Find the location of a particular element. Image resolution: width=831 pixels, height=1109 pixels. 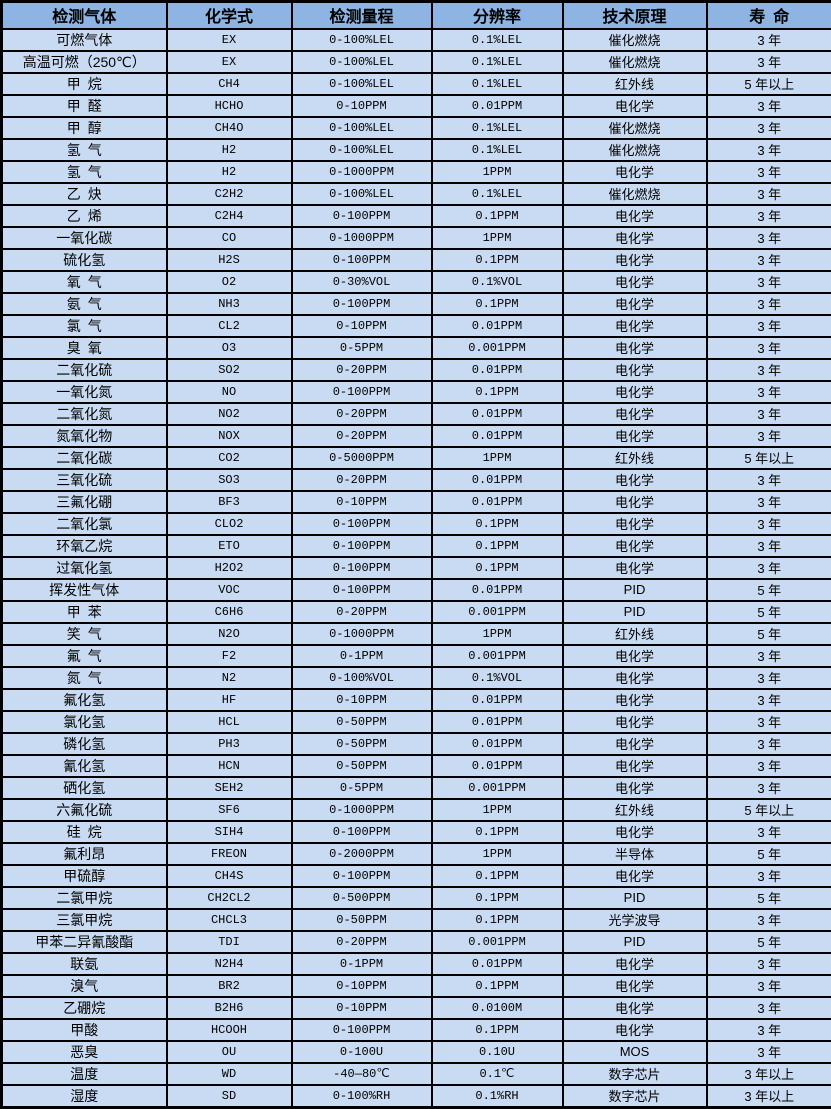

cell-chemical-formula: CH2CL2 is located at coordinates (229, 898).